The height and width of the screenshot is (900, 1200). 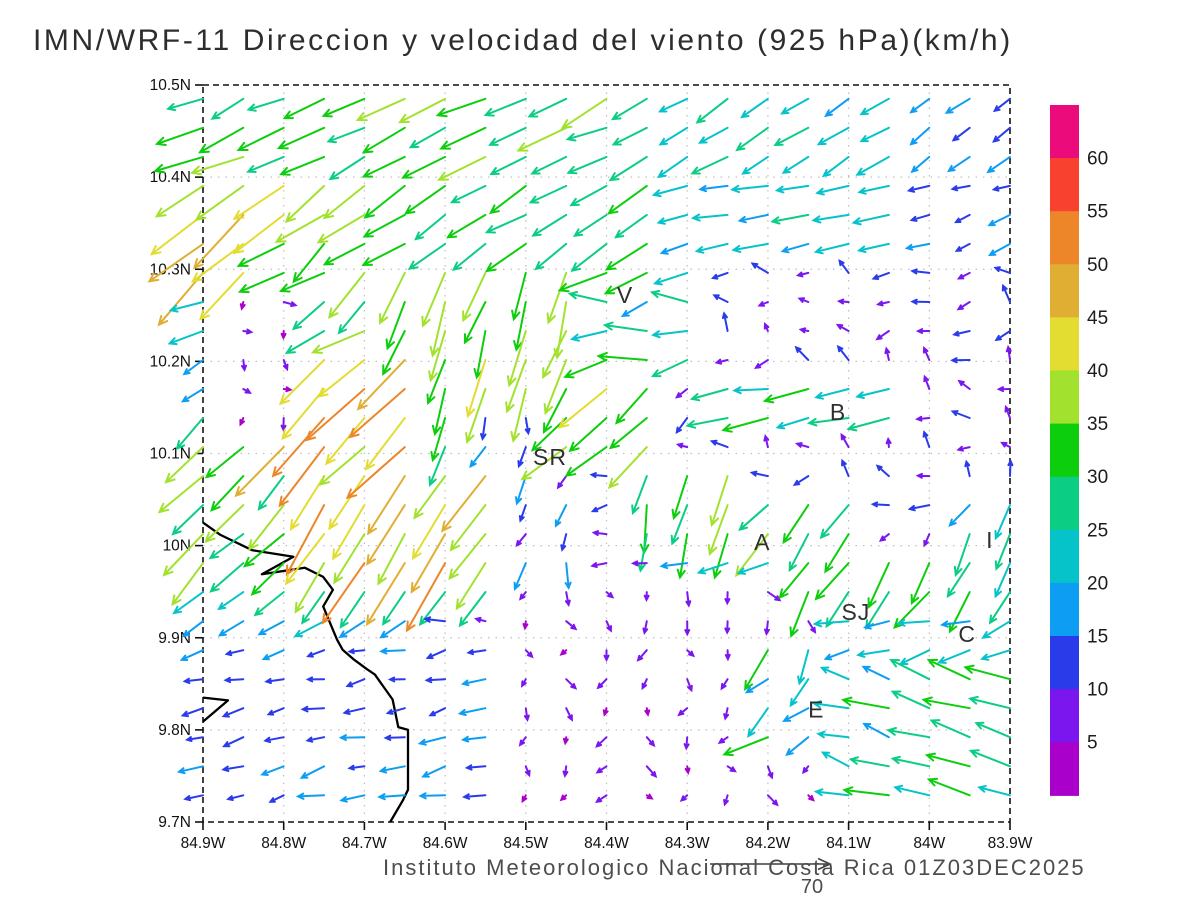 What do you see at coordinates (1097, 690) in the screenshot?
I see `colorbar-tick-label: 10` at bounding box center [1097, 690].